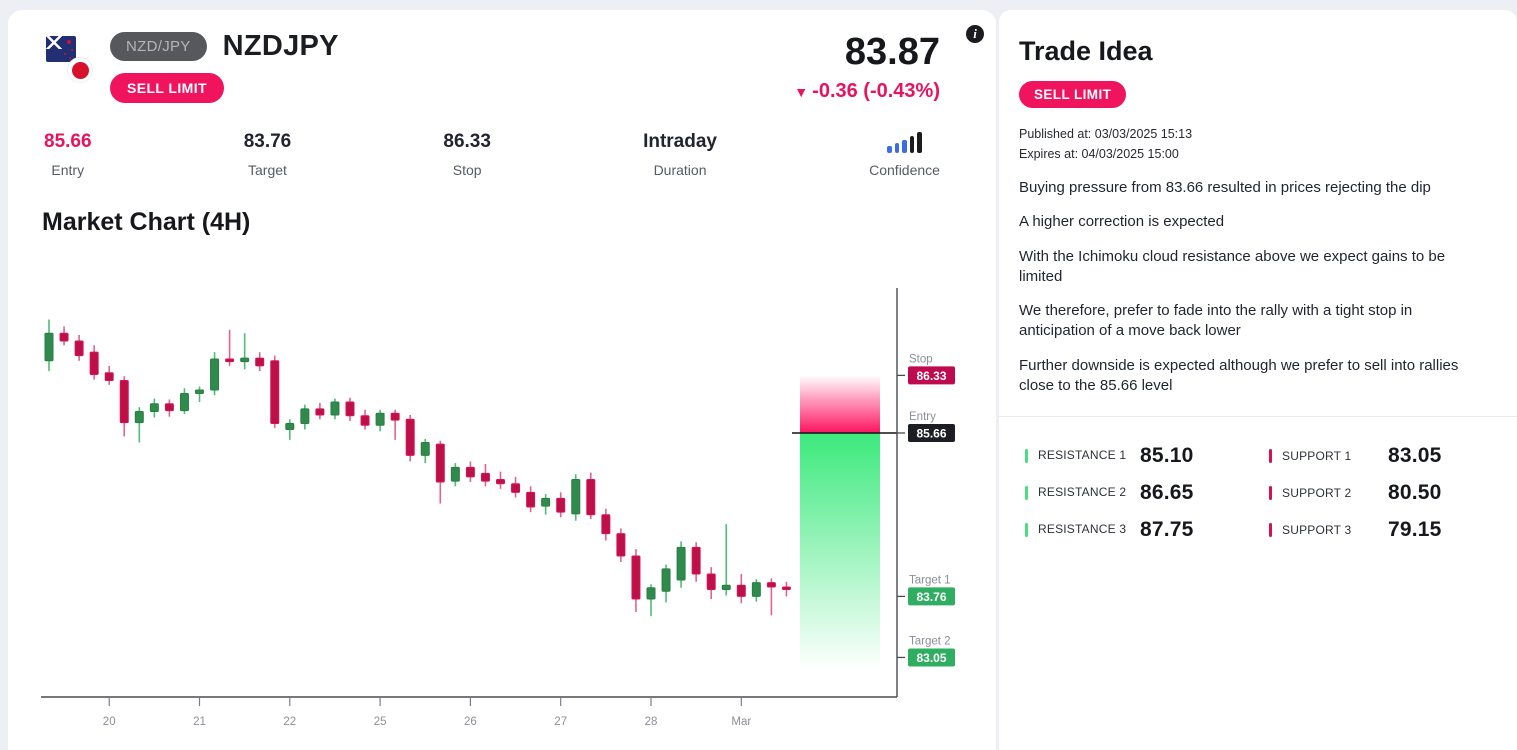 Image resolution: width=1517 pixels, height=750 pixels. What do you see at coordinates (560, 722) in the screenshot?
I see `x-tick-label: 27` at bounding box center [560, 722].